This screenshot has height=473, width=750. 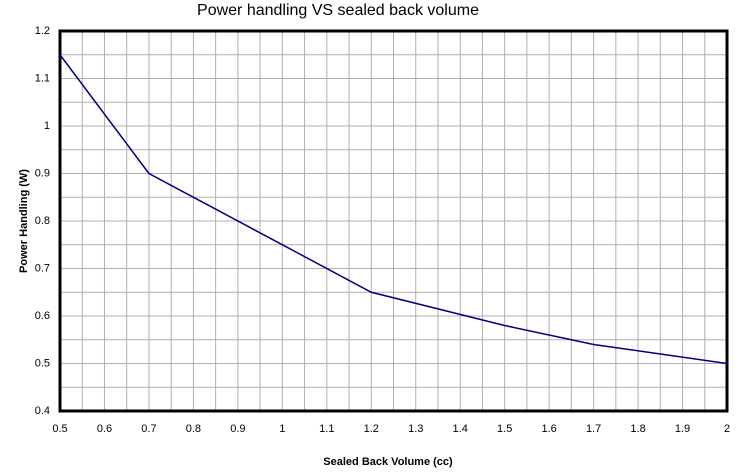 I want to click on x-tick-label: 1.9, so click(x=682, y=429).